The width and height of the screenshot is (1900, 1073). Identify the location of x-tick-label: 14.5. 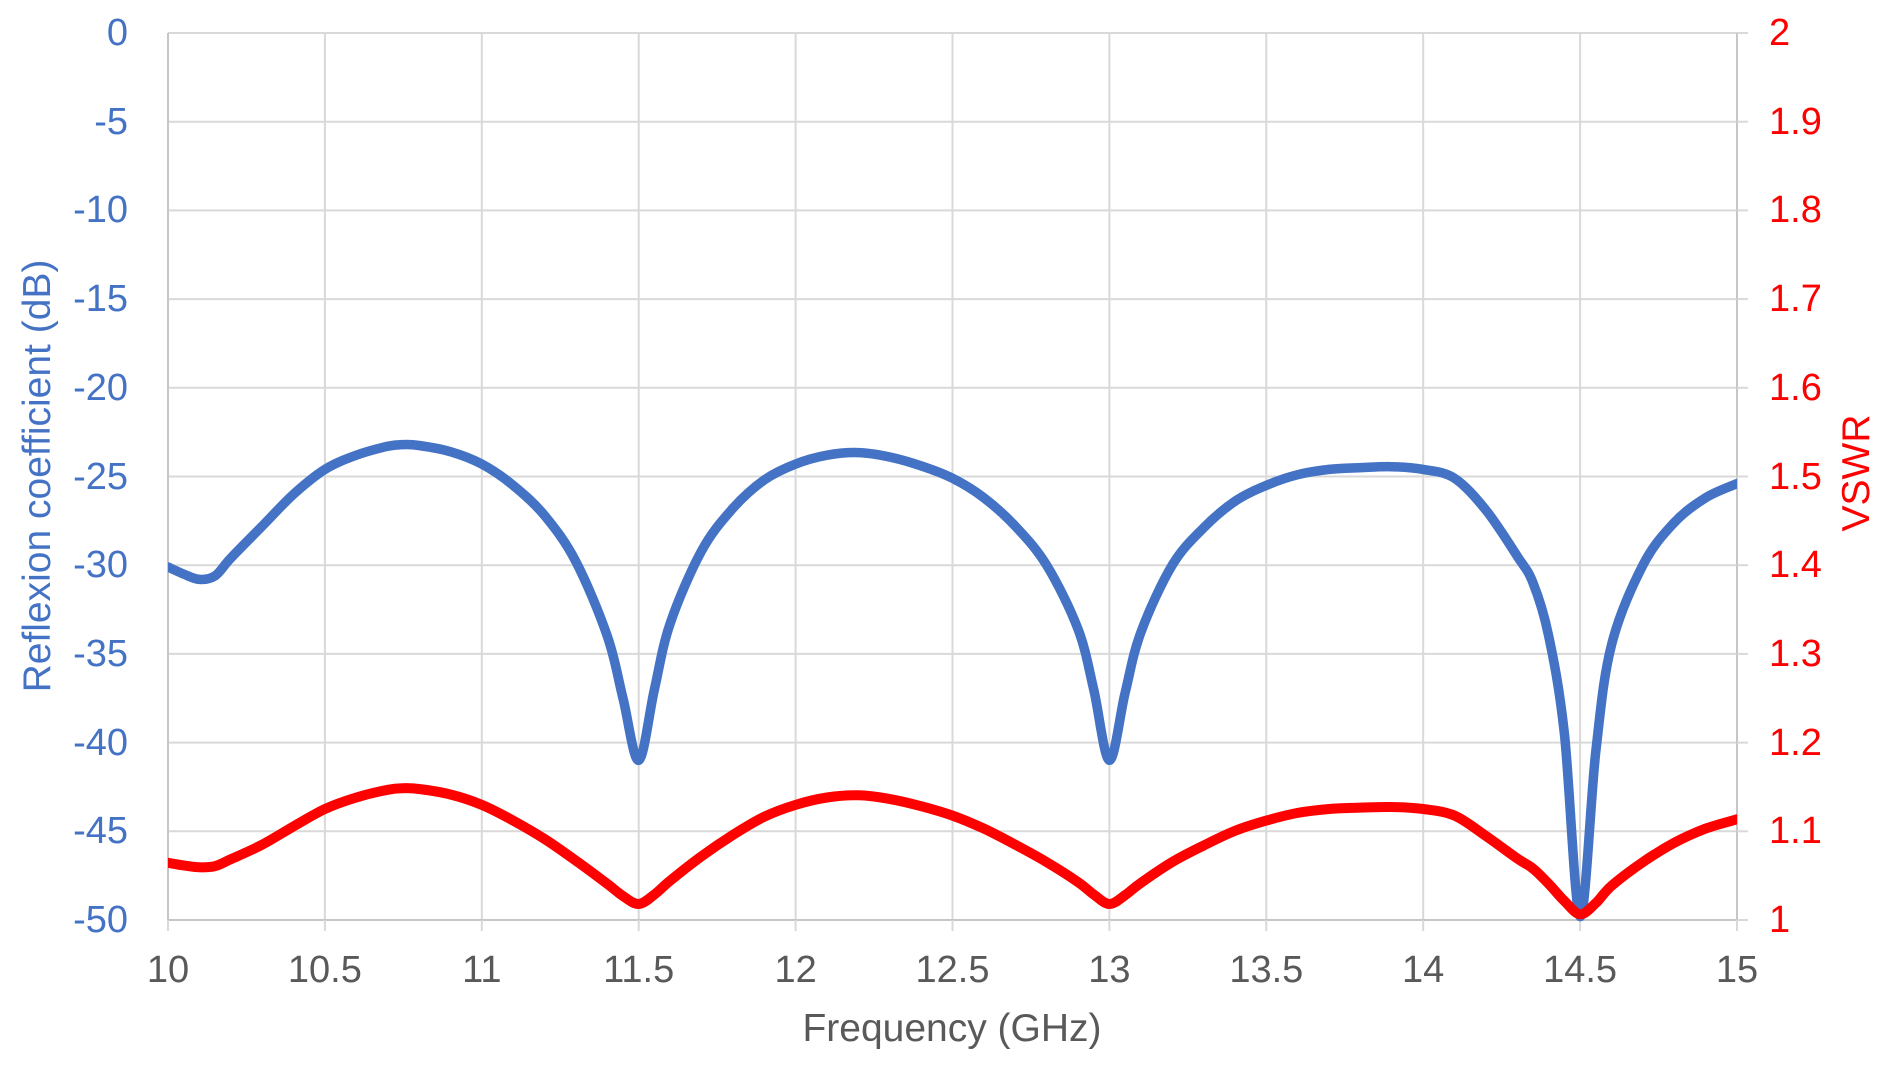
(1580, 970).